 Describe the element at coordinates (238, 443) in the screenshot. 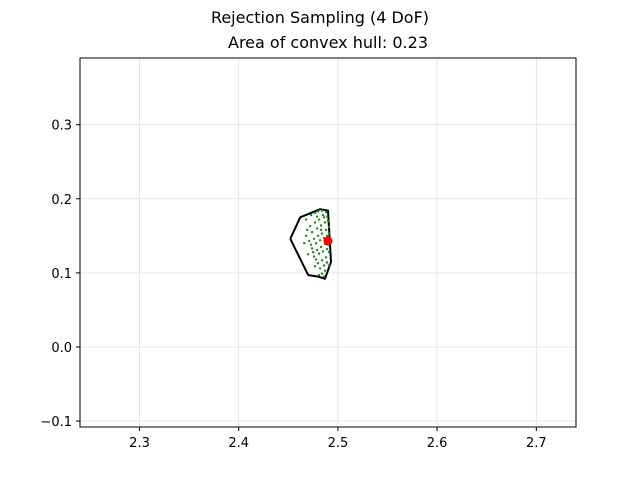

I see `x-tick-label: 2.4` at that location.